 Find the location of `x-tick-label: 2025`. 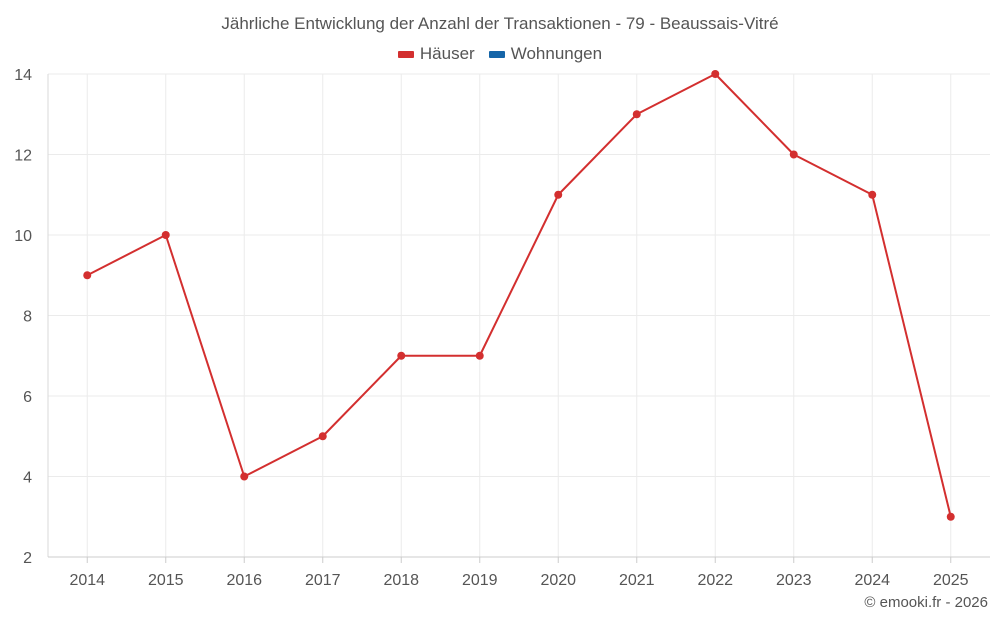

x-tick-label: 2025 is located at coordinates (951, 580).